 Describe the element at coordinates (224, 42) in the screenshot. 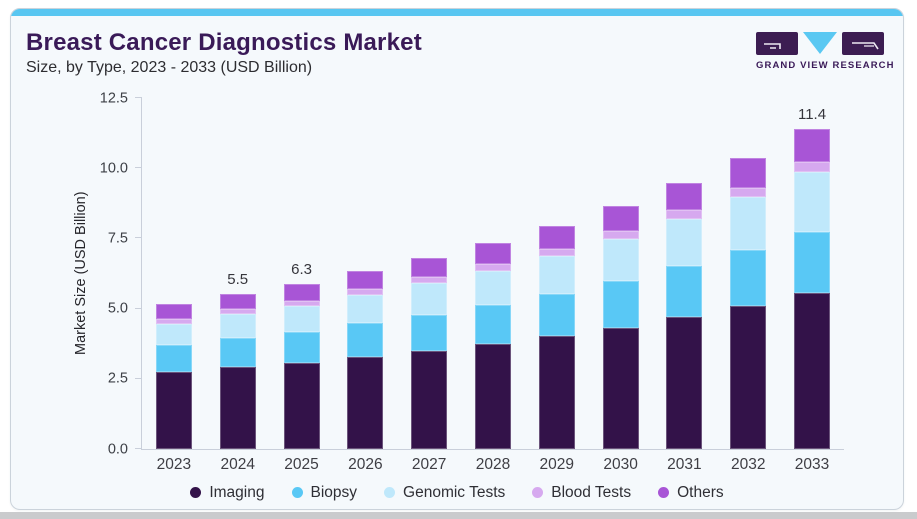

I see `page-title: Breast Cancer Diagnostics Market` at that location.